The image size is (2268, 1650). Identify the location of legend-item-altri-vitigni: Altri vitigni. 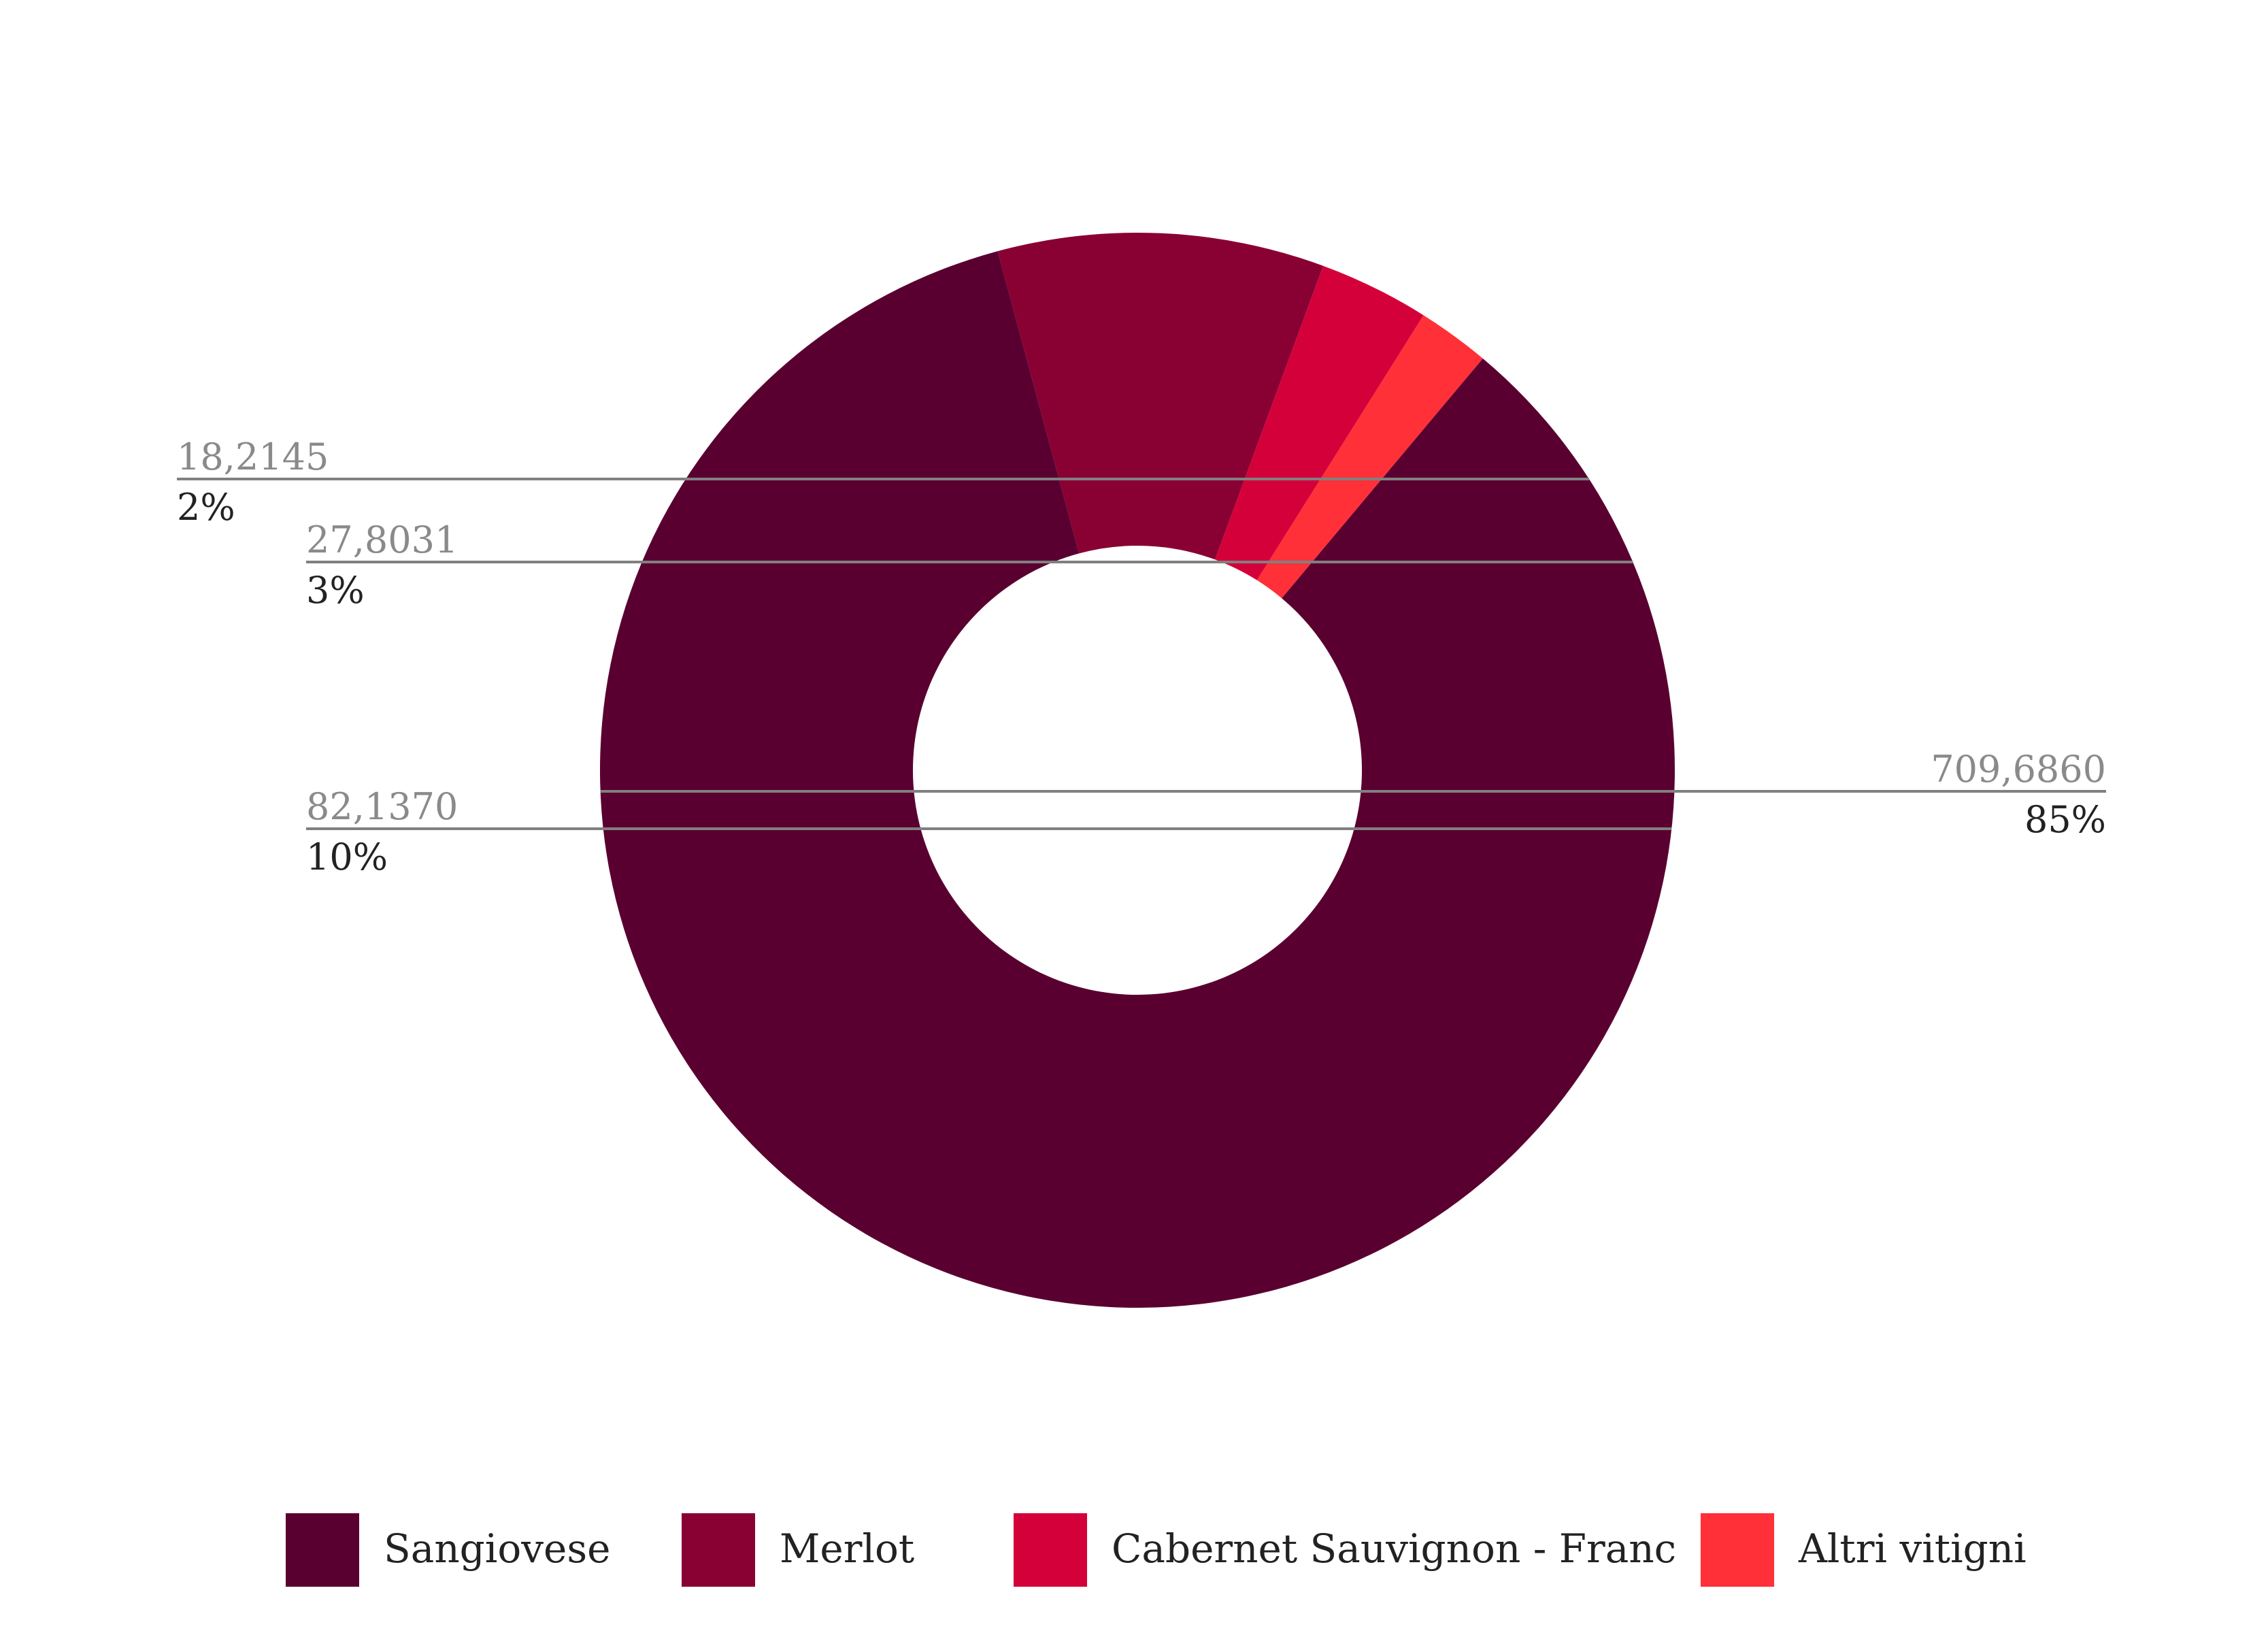
(1864, 1550).